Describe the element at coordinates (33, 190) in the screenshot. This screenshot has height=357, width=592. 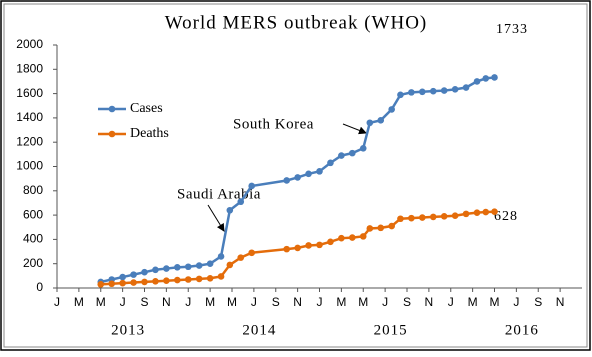
I see `y-tick-label: 800` at that location.